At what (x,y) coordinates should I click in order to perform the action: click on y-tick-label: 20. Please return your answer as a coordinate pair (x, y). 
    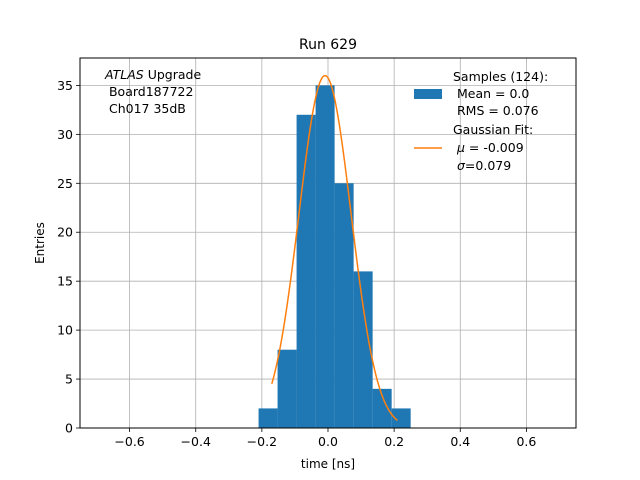
    Looking at the image, I should click on (65, 232).